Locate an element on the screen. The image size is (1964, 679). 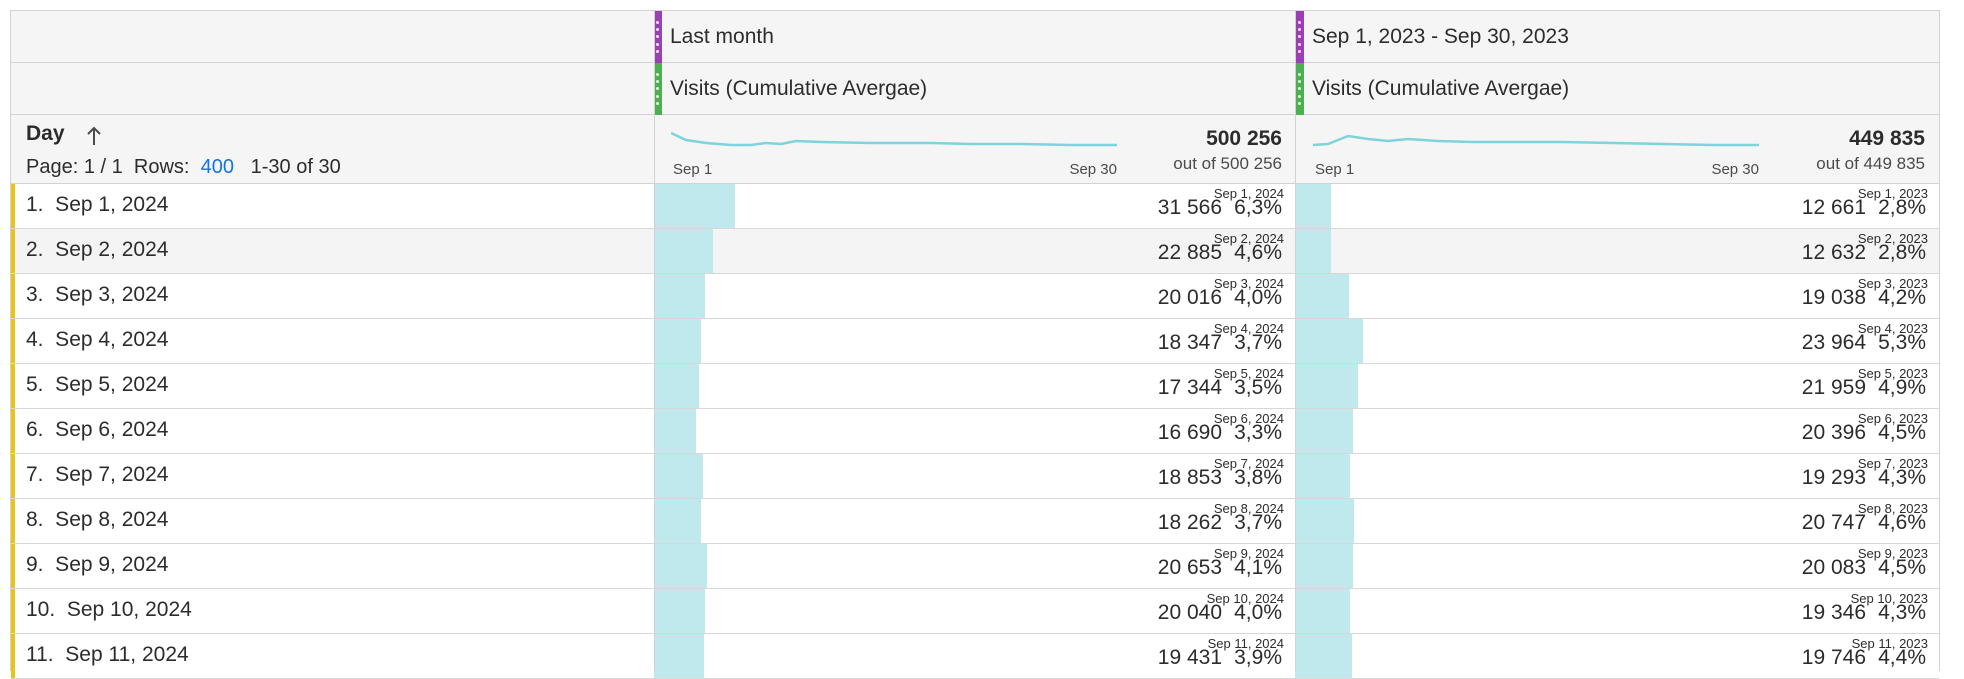
rows-per-page-link: 400 is located at coordinates (217, 167).